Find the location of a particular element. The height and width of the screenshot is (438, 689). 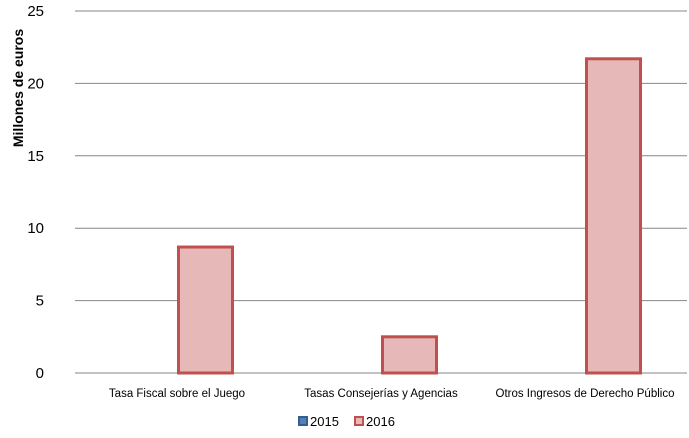

y-tick-label: 0 is located at coordinates (40, 373).